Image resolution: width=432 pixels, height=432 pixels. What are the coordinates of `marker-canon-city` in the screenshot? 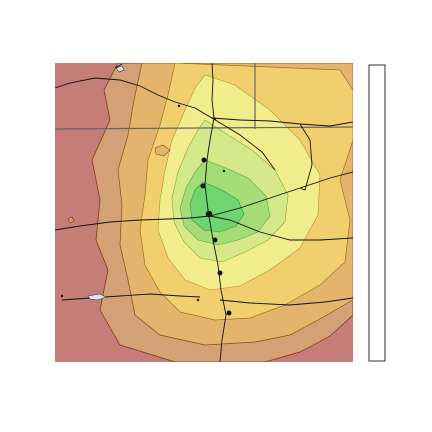 It's located at (198, 300).